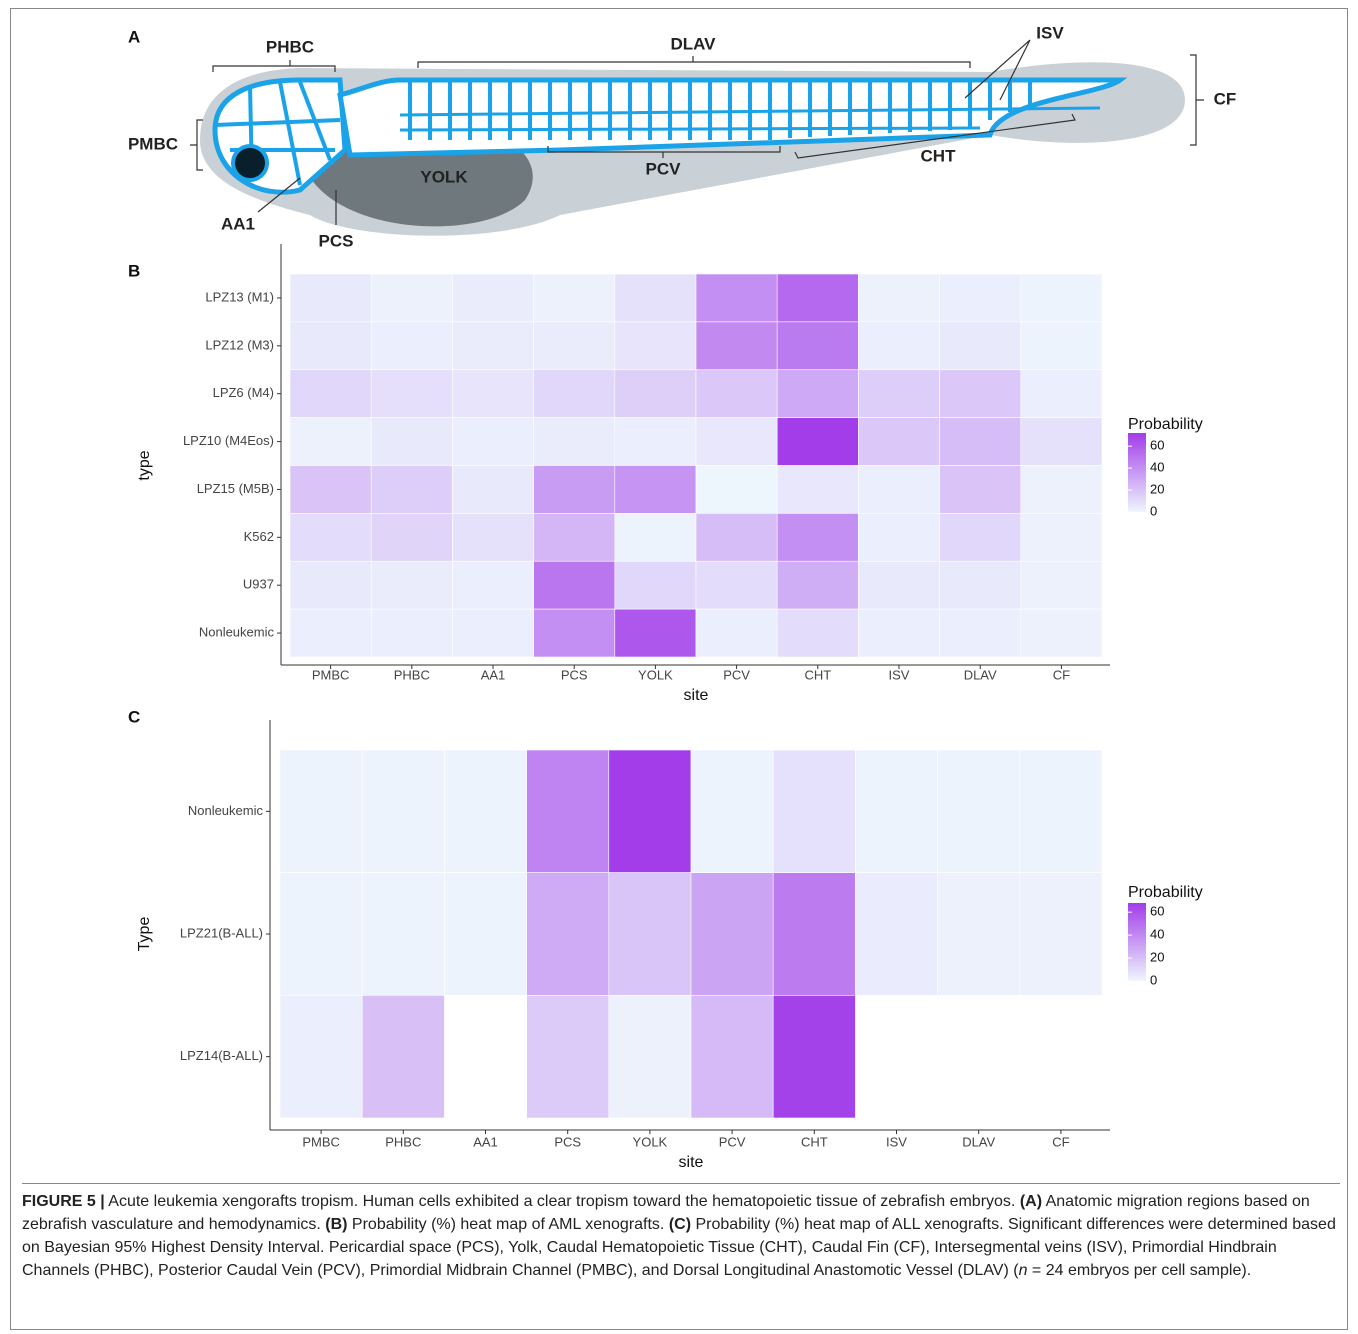  What do you see at coordinates (144, 934) in the screenshot?
I see `y-axis-title: Type` at bounding box center [144, 934].